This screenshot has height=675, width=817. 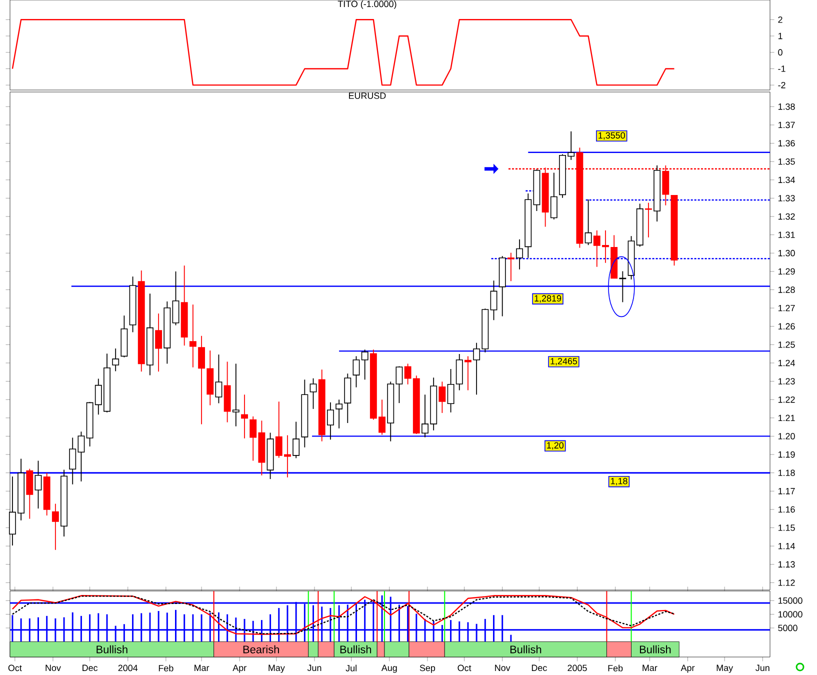 What do you see at coordinates (786, 253) in the screenshot?
I see `y-tick-label: 1.30` at bounding box center [786, 253].